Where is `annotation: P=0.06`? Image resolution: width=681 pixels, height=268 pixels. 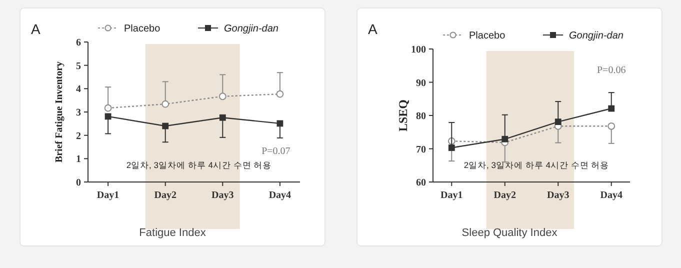
annotation: P=0.06 is located at coordinates (611, 70).